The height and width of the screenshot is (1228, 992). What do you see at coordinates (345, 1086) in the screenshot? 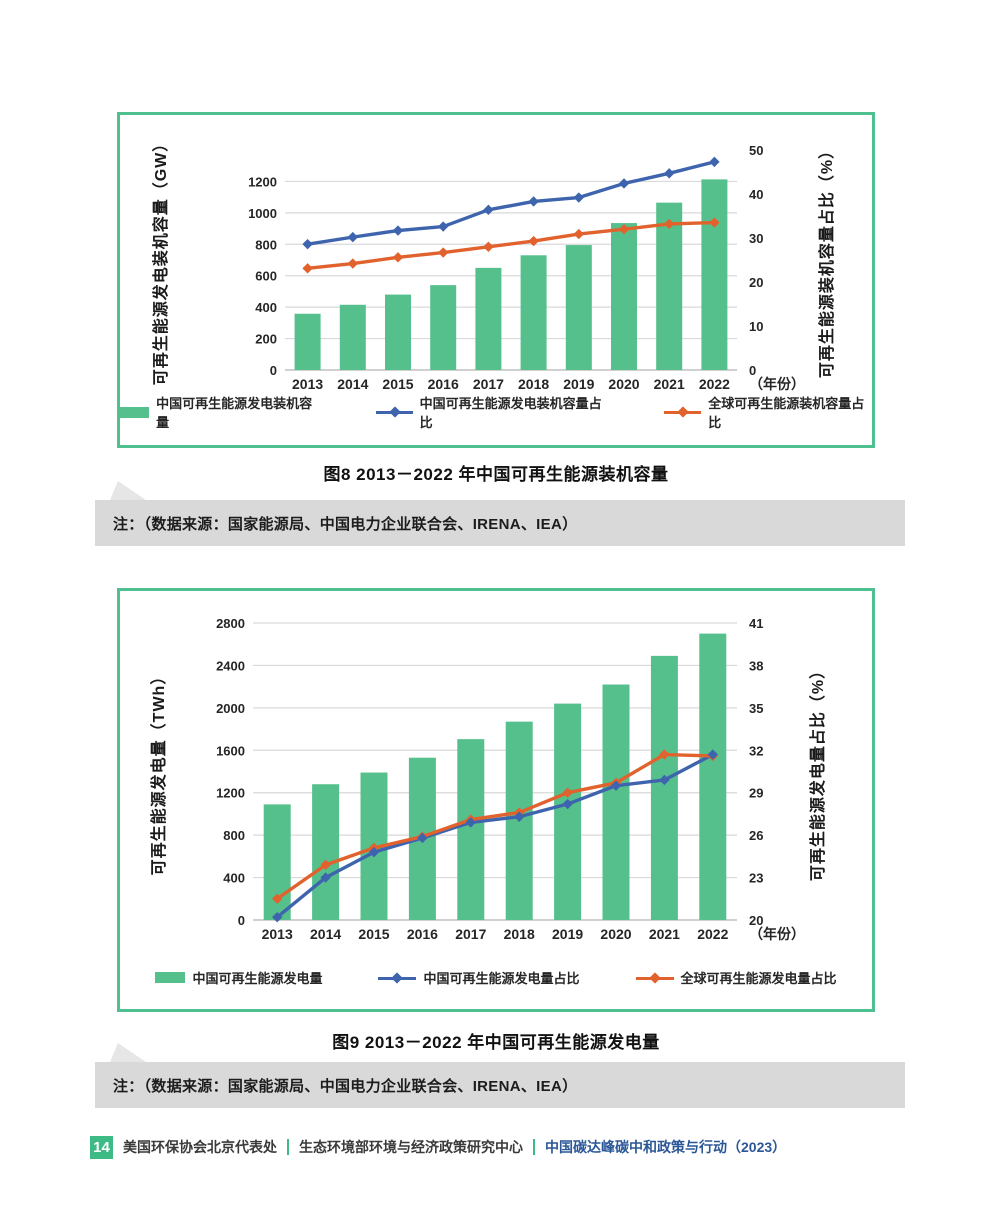
I see `figure9-note-text: 注：（数据来源：国家能源局、中国电力企业联合会、IRENA、IEA）` at bounding box center [345, 1086].